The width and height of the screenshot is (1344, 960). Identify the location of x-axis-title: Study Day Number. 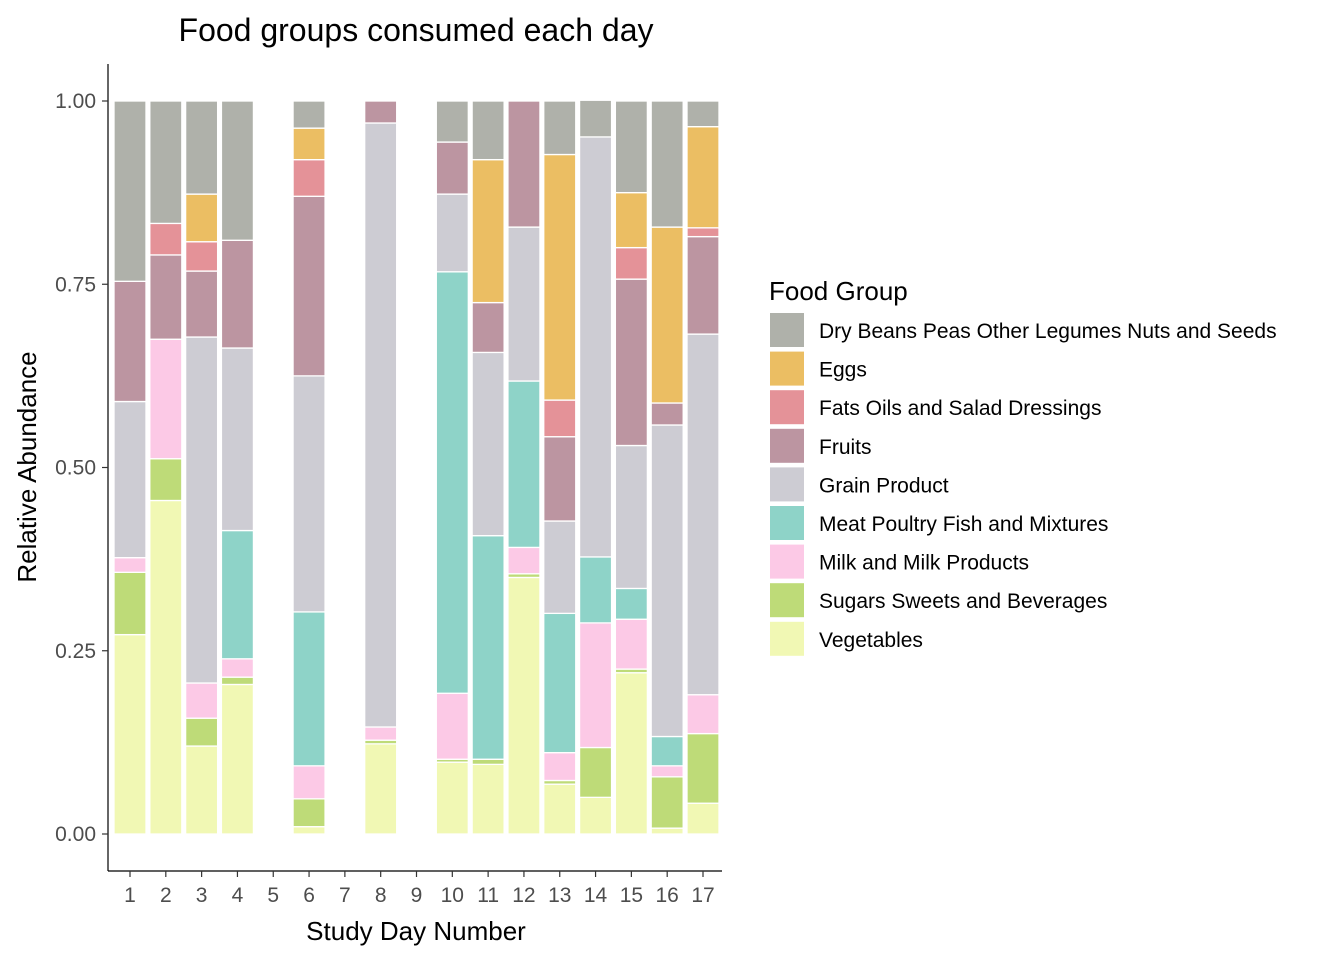
(416, 931).